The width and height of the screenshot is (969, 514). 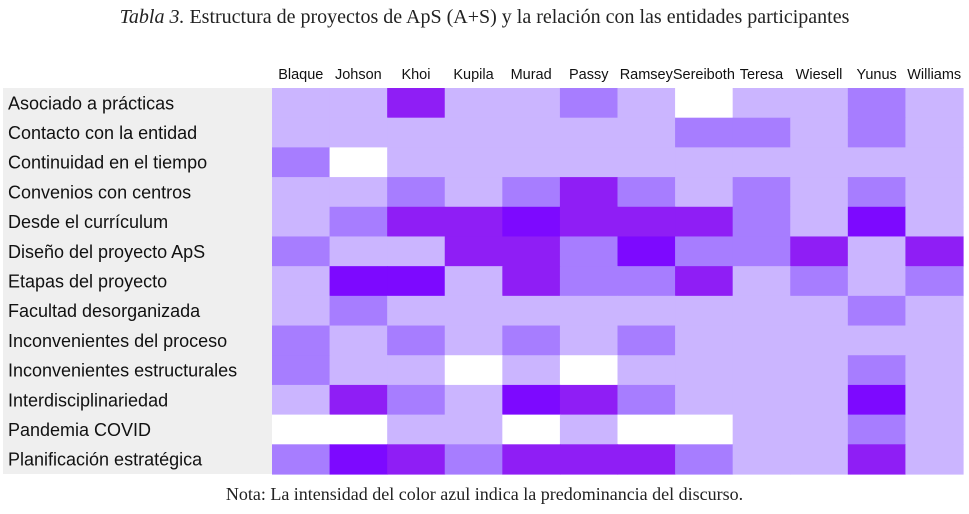 What do you see at coordinates (589, 162) in the screenshot?
I see `heatmap-cell-continuidad-en-el-tiempo-passy` at bounding box center [589, 162].